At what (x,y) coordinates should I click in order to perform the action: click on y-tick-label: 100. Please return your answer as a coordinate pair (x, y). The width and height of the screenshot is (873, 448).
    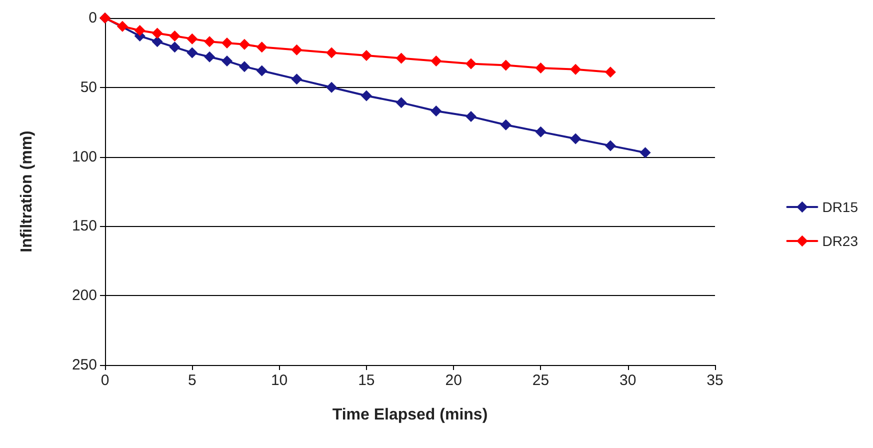
    Looking at the image, I should click on (84, 157).